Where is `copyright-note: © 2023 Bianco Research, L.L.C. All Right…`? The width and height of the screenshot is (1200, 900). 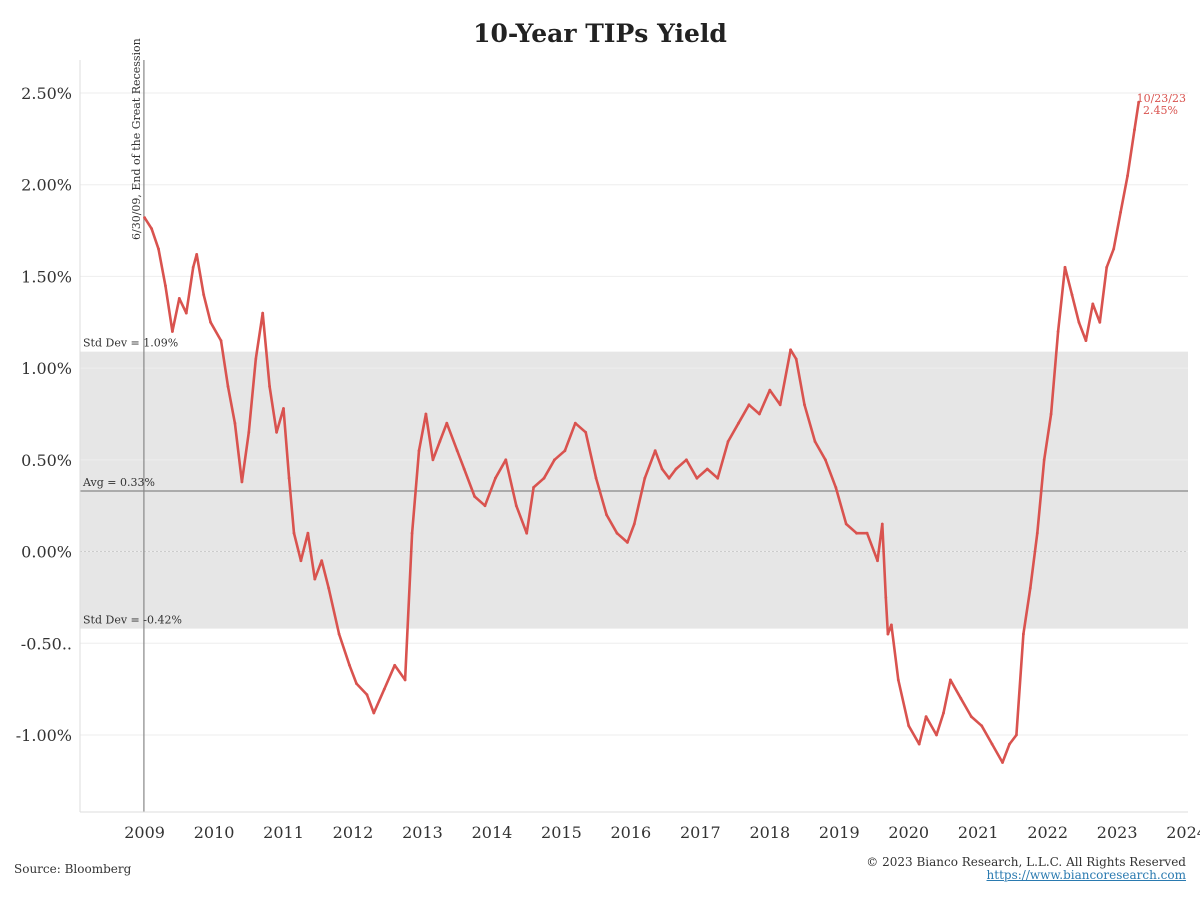
copyright-note: © 2023 Bianco Research, L.L.C. All Right… is located at coordinates (1026, 862).